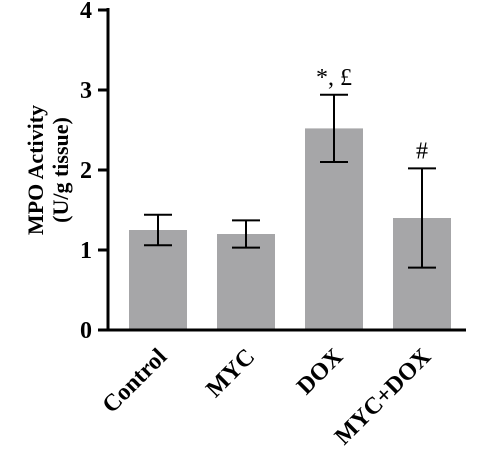  Describe the element at coordinates (35, 170) in the screenshot. I see `y-axis-title-line1: MPO Activity` at that location.